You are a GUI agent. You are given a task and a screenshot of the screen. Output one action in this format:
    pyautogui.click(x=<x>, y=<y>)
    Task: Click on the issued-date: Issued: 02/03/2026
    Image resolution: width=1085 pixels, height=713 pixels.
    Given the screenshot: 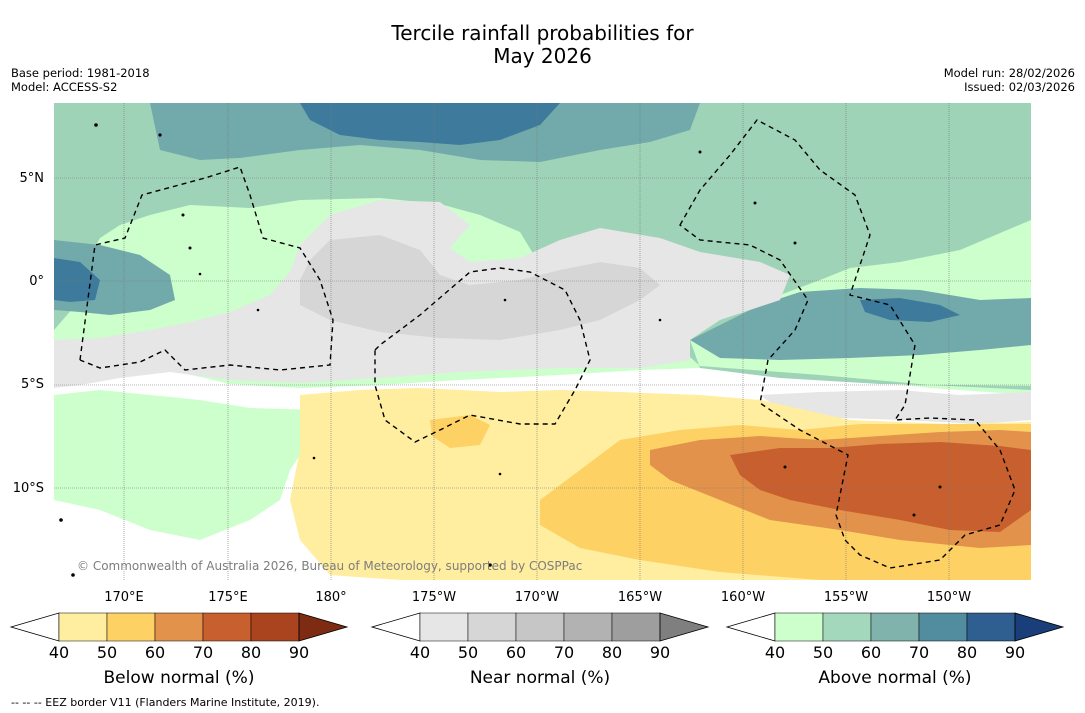 What is the action you would take?
    pyautogui.click(x=1019, y=87)
    